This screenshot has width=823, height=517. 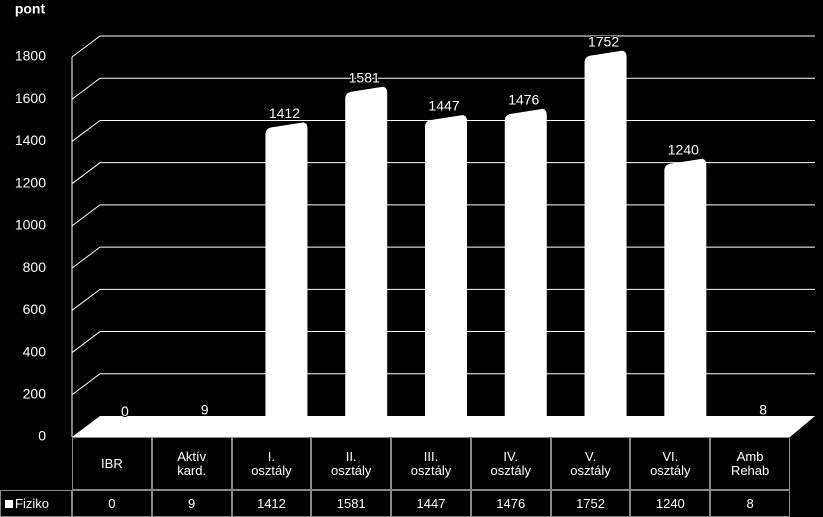 What do you see at coordinates (670, 503) in the screenshot?
I see `table-value: 1240` at bounding box center [670, 503].